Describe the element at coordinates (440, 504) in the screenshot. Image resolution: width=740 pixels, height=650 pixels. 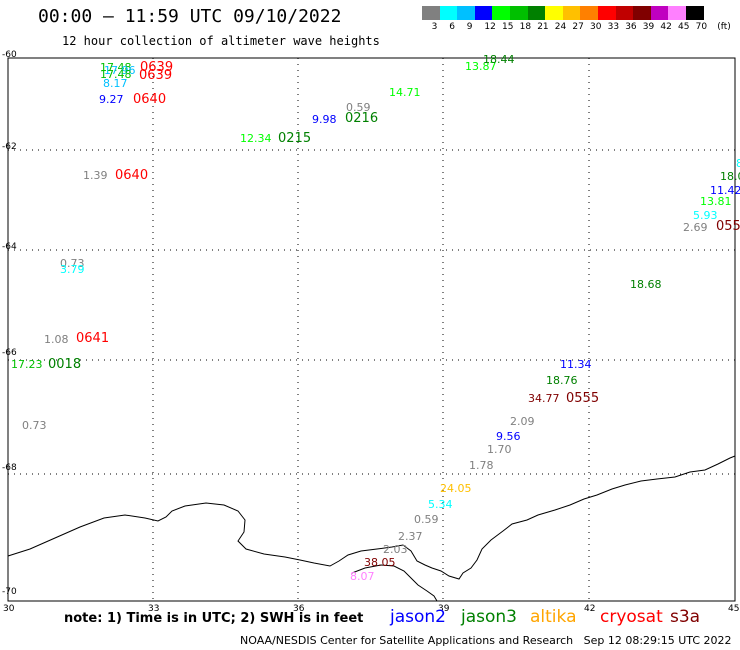
I see `wave-height-label: 5.34` at that location.